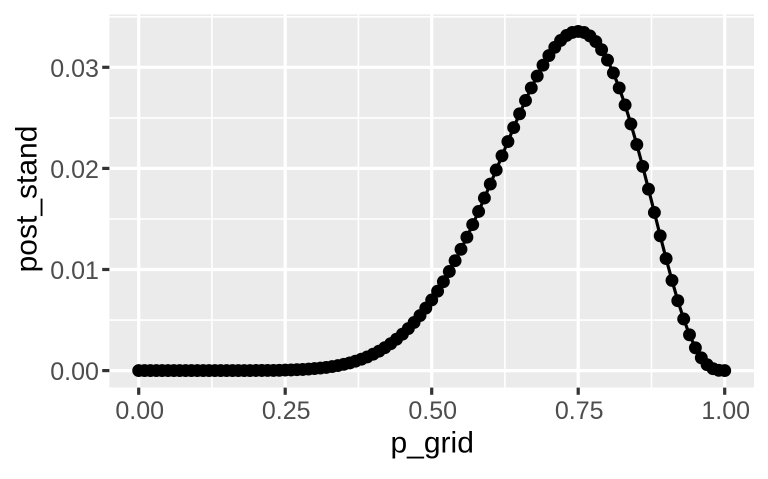 The height and width of the screenshot is (479, 768). What do you see at coordinates (432, 411) in the screenshot?
I see `svg-text: 0.50` at bounding box center [432, 411].